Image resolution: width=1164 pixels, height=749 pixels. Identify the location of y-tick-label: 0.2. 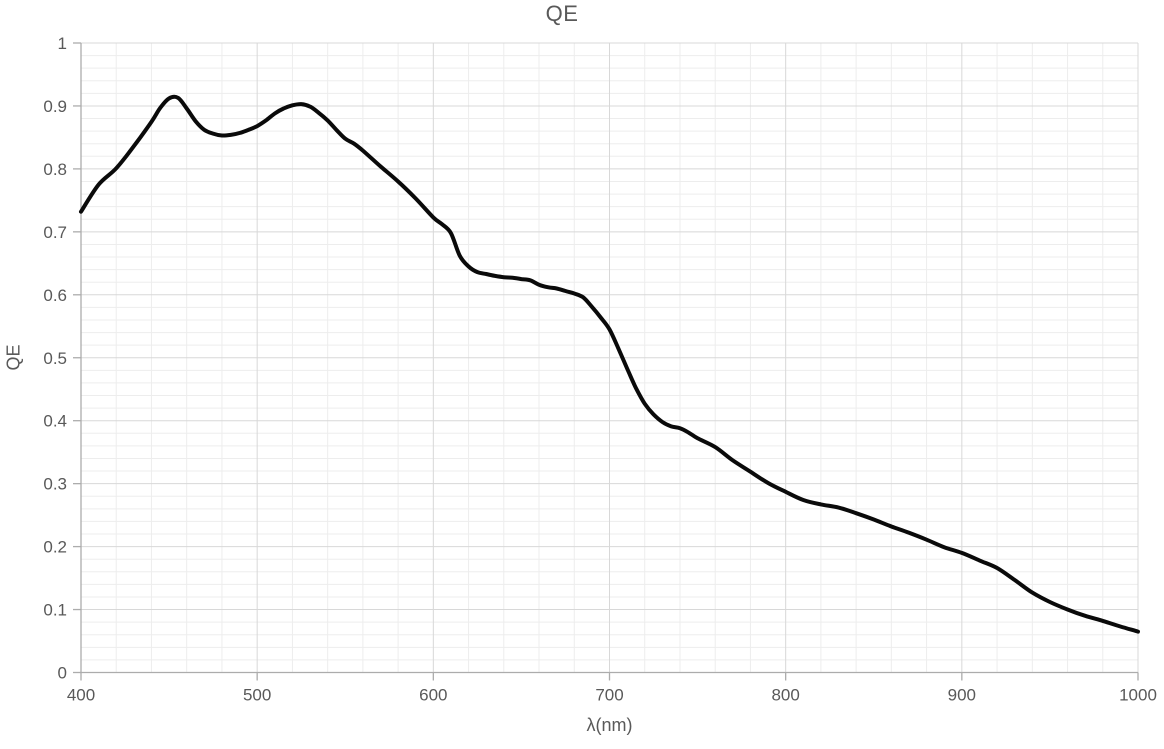
(55, 547).